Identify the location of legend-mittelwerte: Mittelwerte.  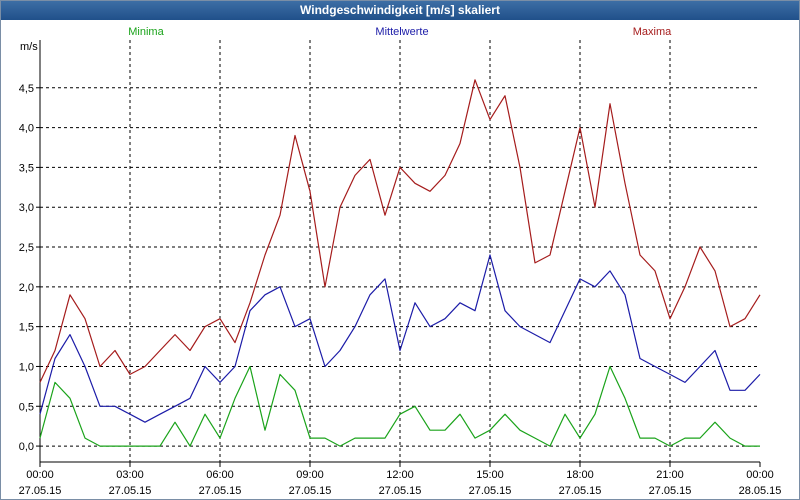
(401, 32).